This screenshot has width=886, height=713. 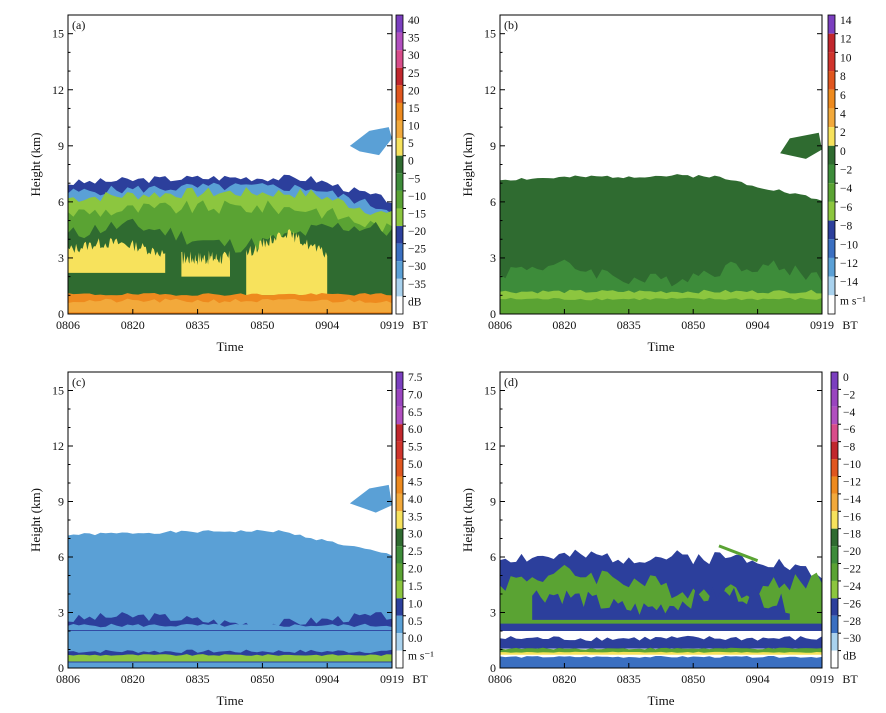 What do you see at coordinates (392, 325) in the screenshot?
I see `x-tick-label: 0919` at bounding box center [392, 325].